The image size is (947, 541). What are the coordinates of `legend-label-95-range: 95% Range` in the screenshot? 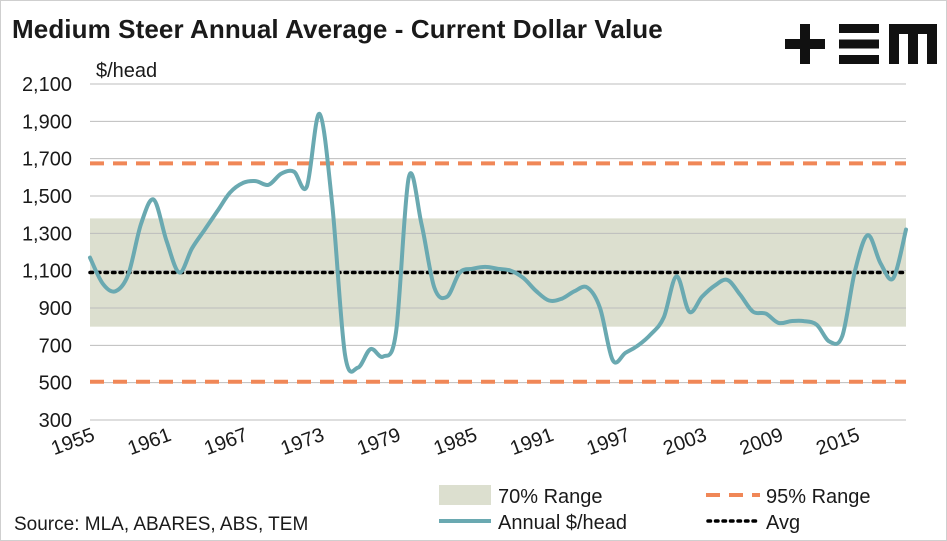 It's located at (818, 497).